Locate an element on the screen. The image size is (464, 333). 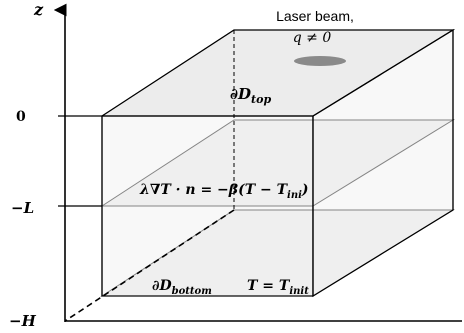
interface-condition-label: λ∇T · n = −β(T − Tini) is located at coordinates (224, 191).